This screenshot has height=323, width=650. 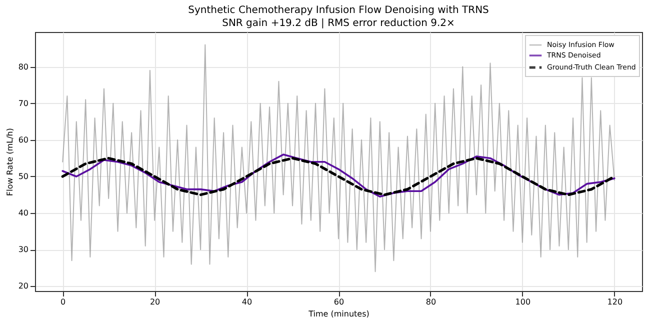 I want to click on x-tick-label: 60, so click(x=339, y=302).